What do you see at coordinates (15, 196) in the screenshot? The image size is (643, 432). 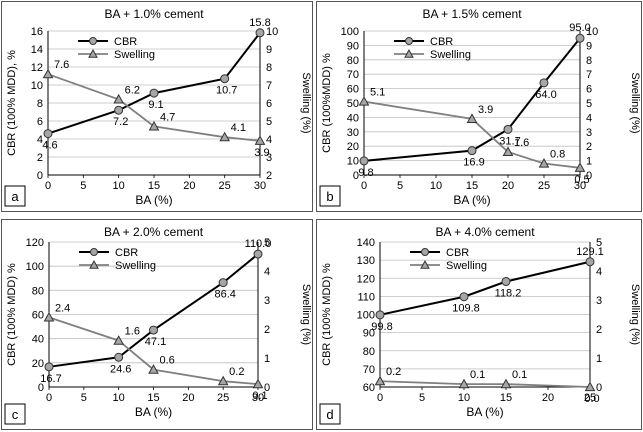 I see `panel-letter: a` at bounding box center [15, 196].